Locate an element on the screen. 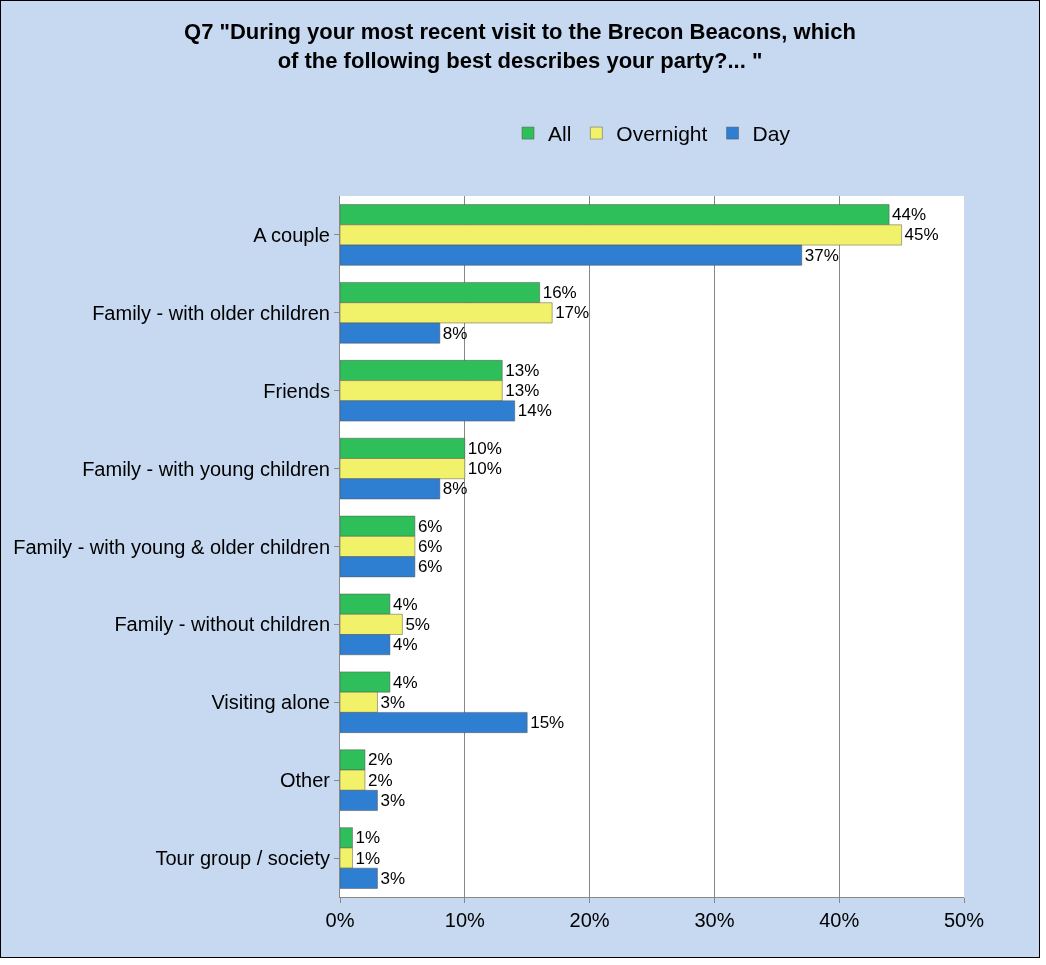 Image resolution: width=1046 pixels, height=965 pixels. legend-label: All is located at coordinates (560, 134).